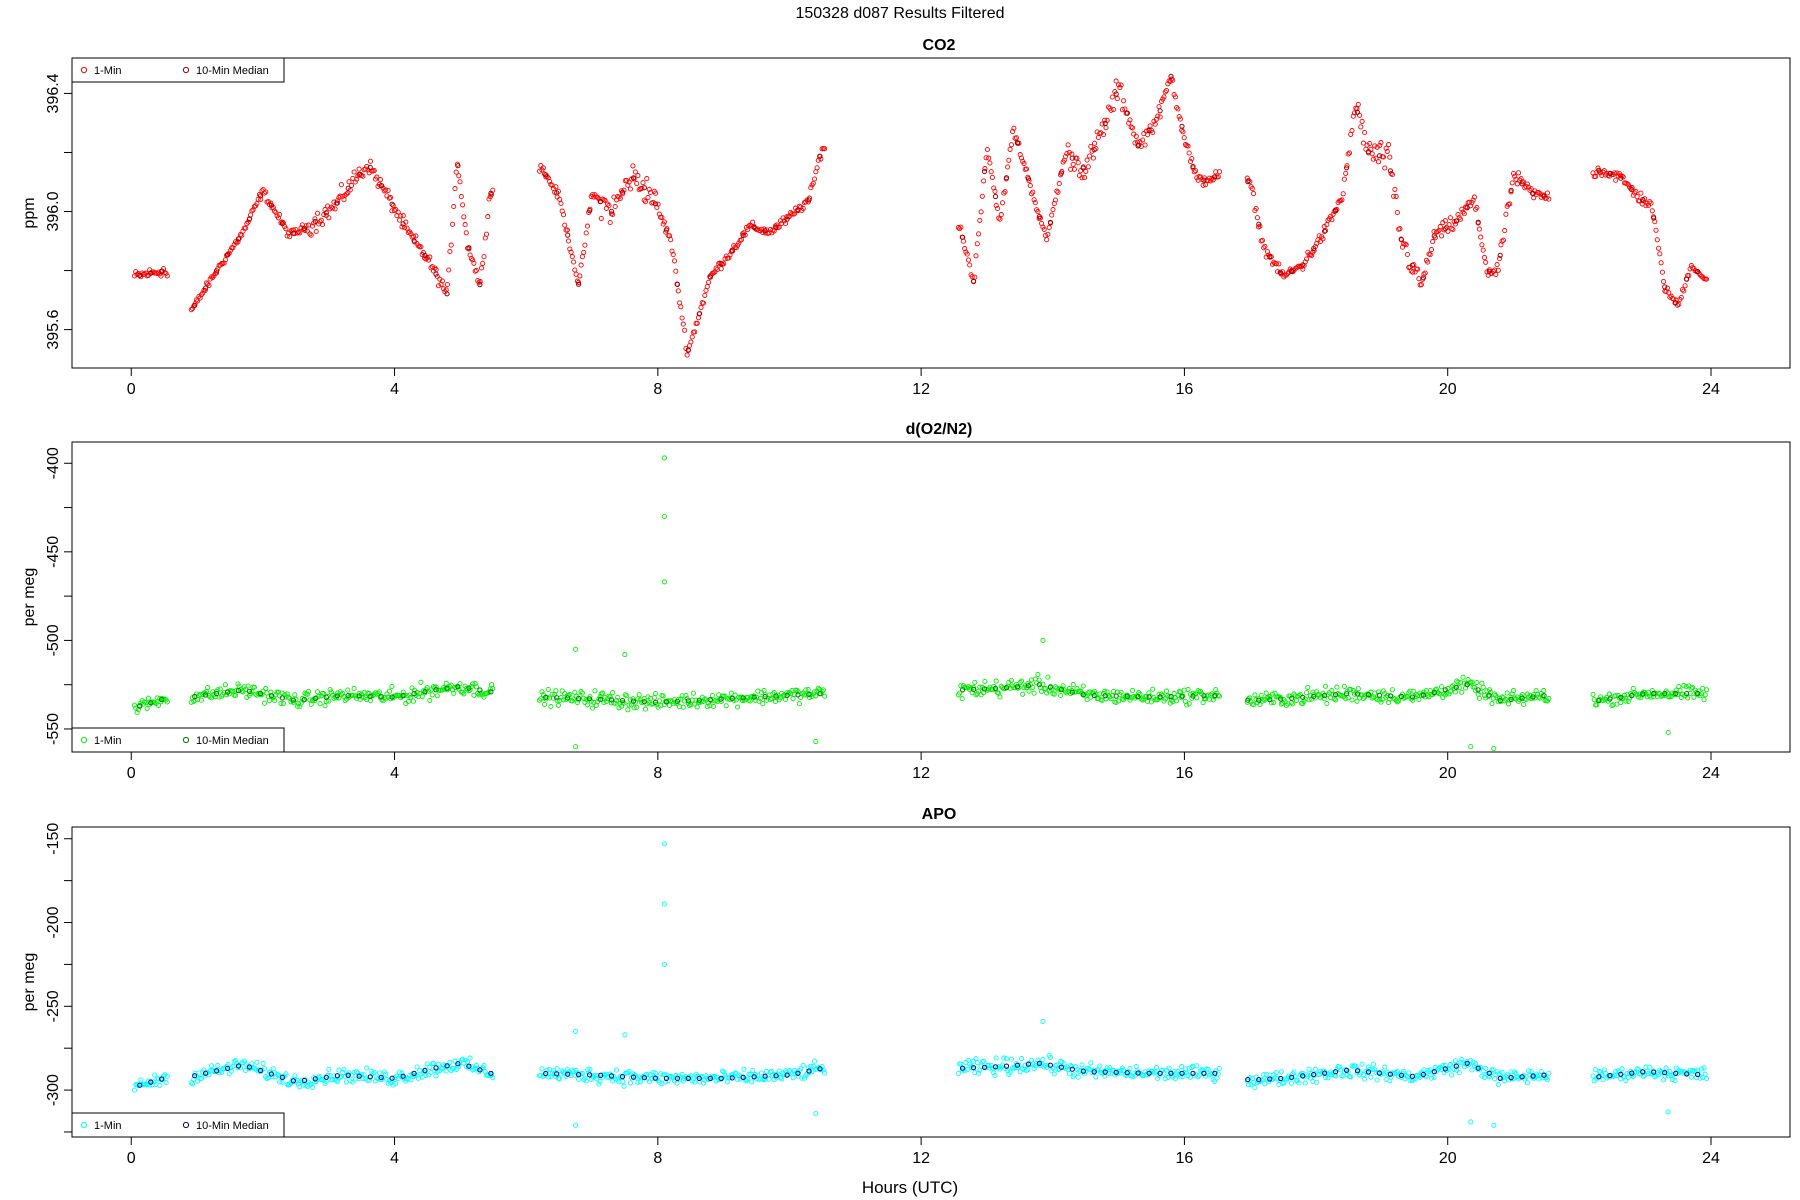 The height and width of the screenshot is (1200, 1800). I want to click on legend-marker-10-min-median, so click(186, 740).